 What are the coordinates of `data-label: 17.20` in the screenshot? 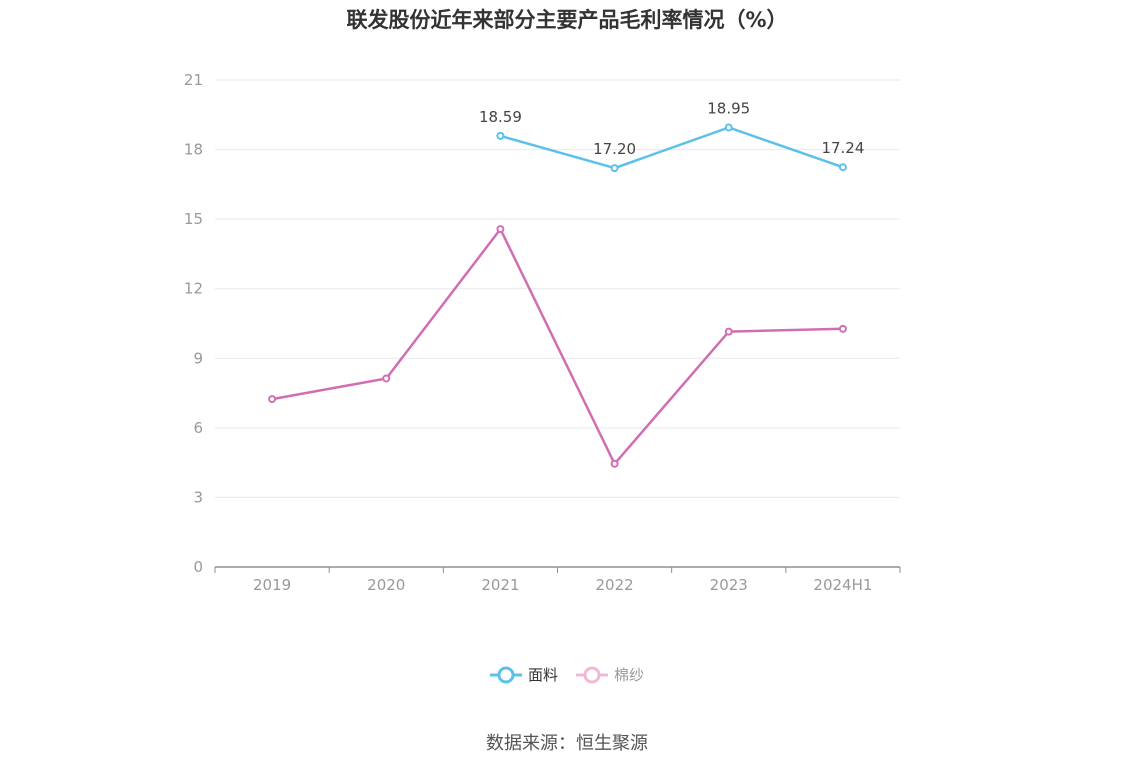 It's located at (614, 149).